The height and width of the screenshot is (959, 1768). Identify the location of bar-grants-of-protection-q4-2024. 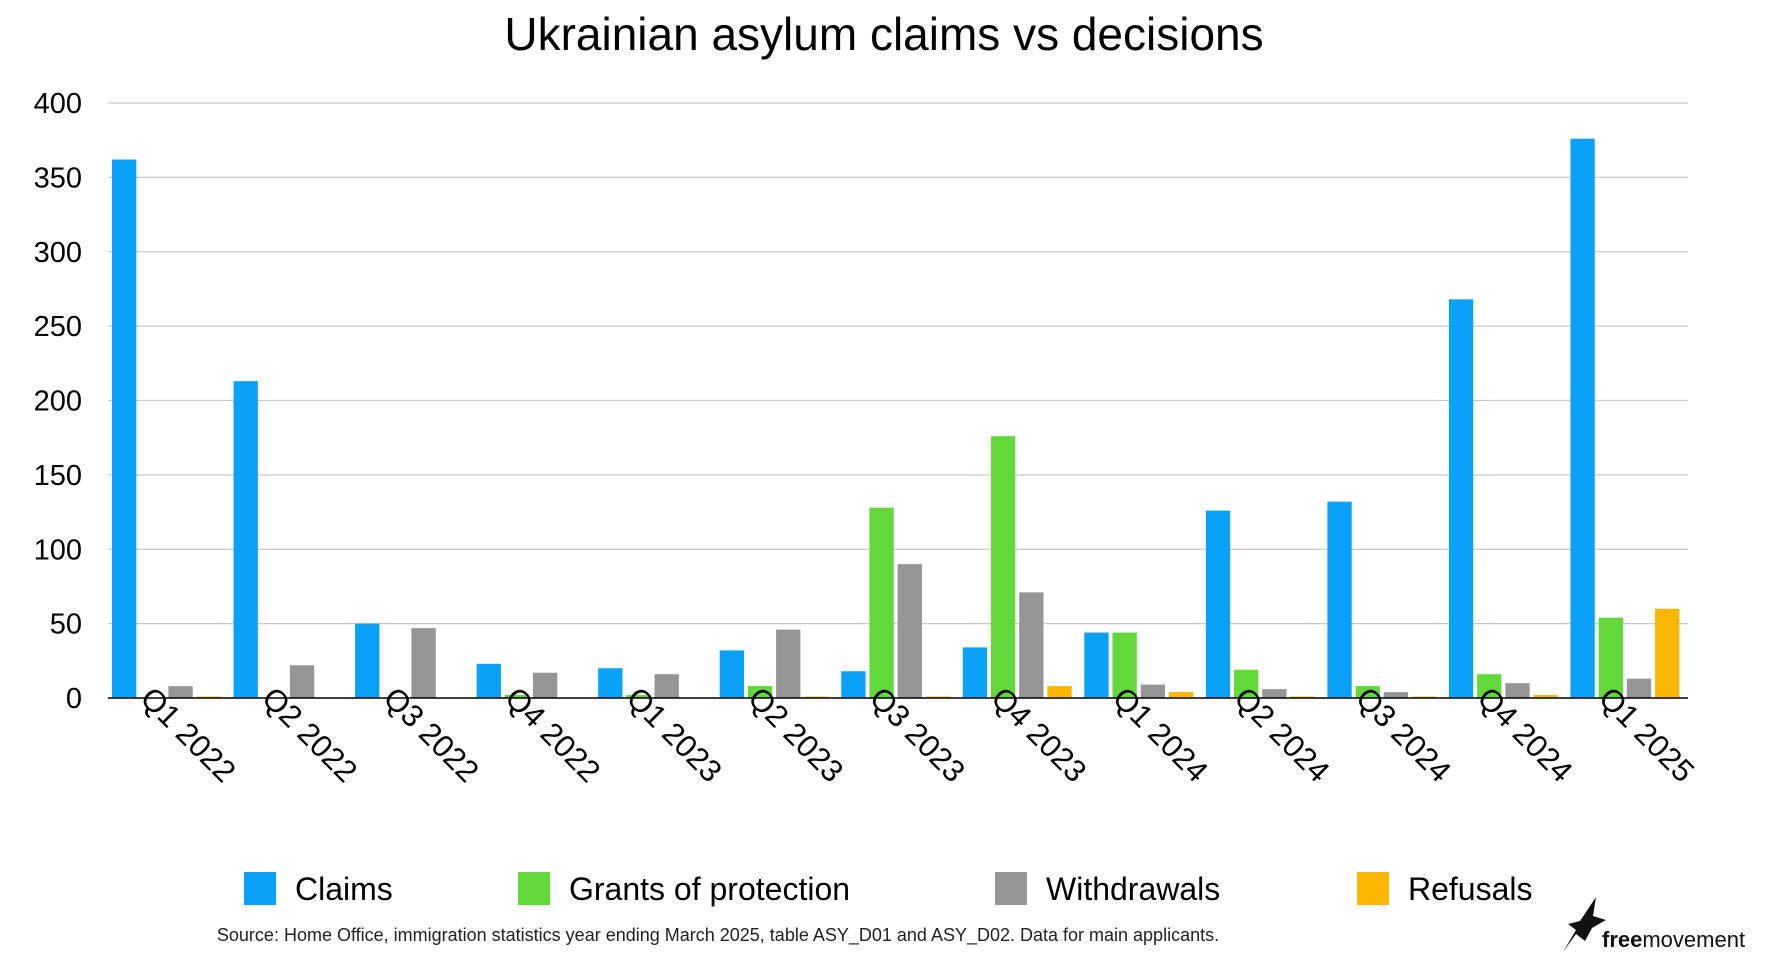
(1489, 686).